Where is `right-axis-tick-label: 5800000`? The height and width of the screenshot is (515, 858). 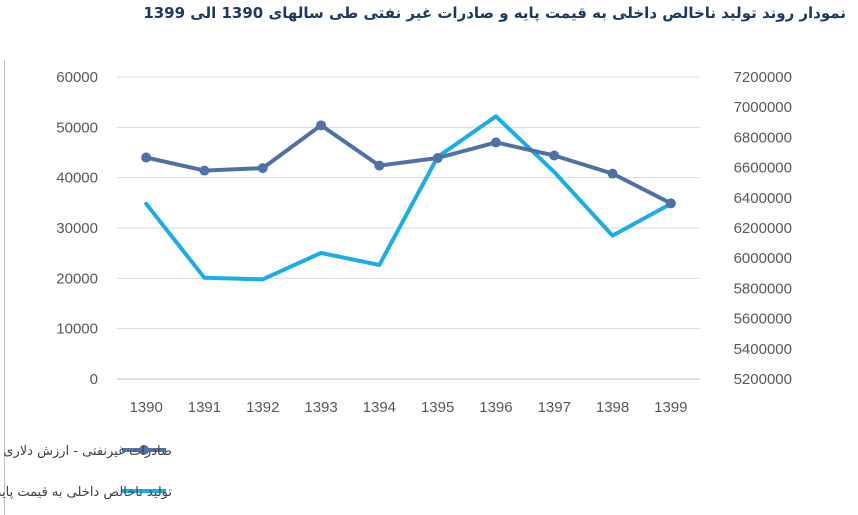 right-axis-tick-label: 5800000 is located at coordinates (763, 288).